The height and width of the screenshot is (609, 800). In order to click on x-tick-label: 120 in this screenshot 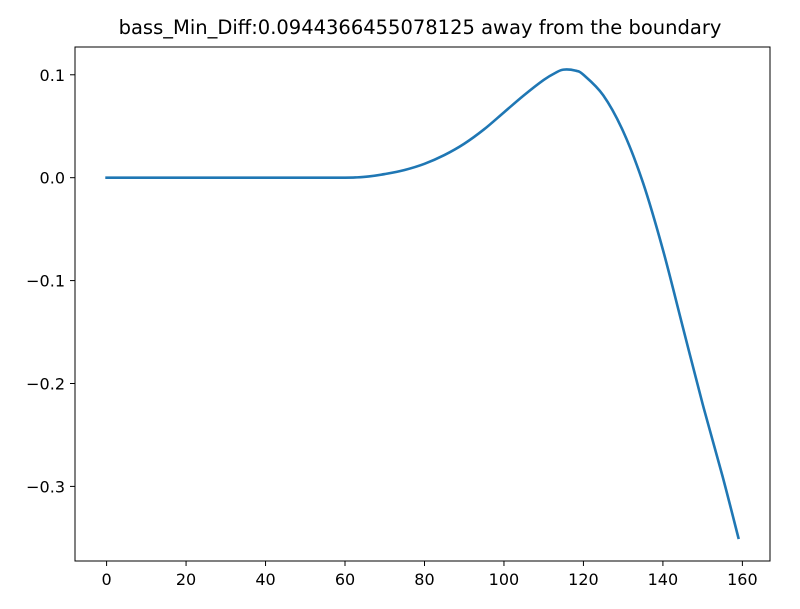, I will do `click(583, 579)`.